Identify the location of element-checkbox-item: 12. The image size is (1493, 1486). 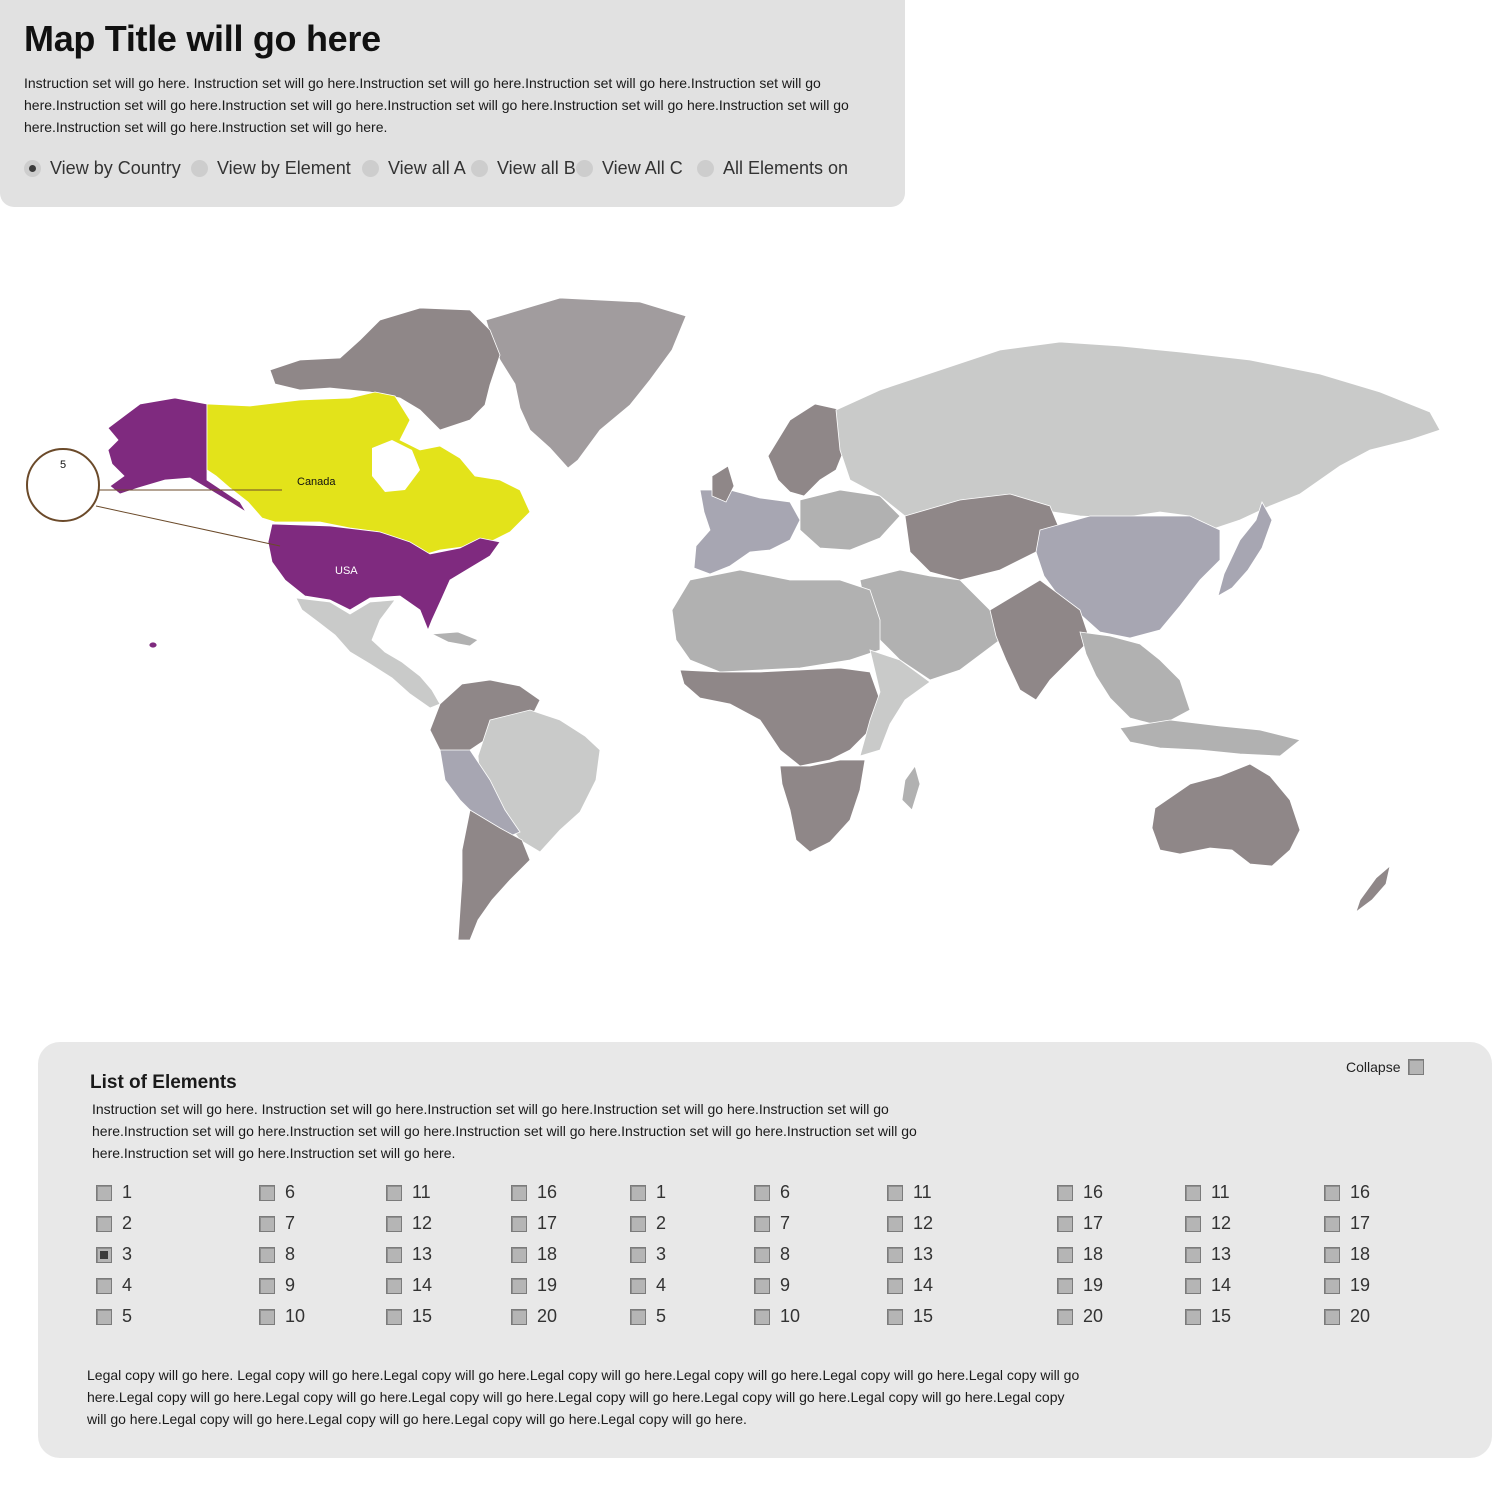
(910, 1223).